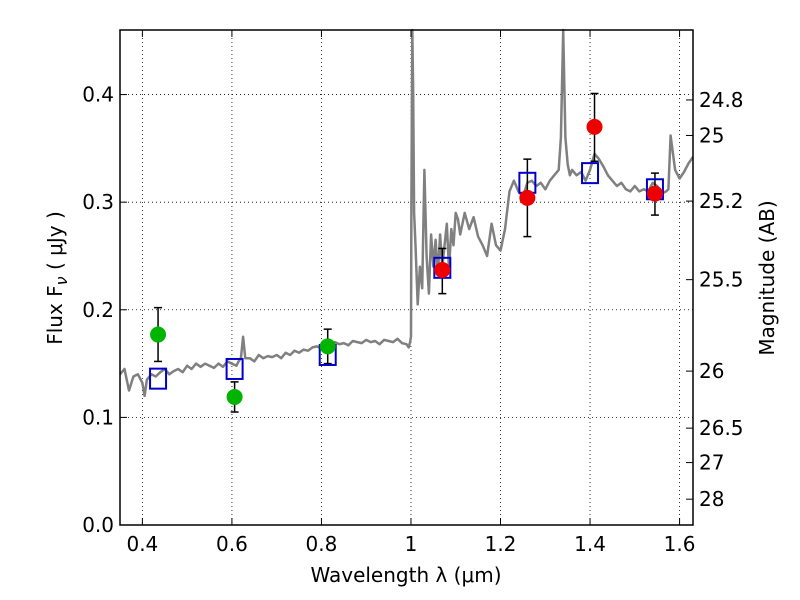  I want to click on y2-axis-label: Magnitude (AB), so click(767, 277).